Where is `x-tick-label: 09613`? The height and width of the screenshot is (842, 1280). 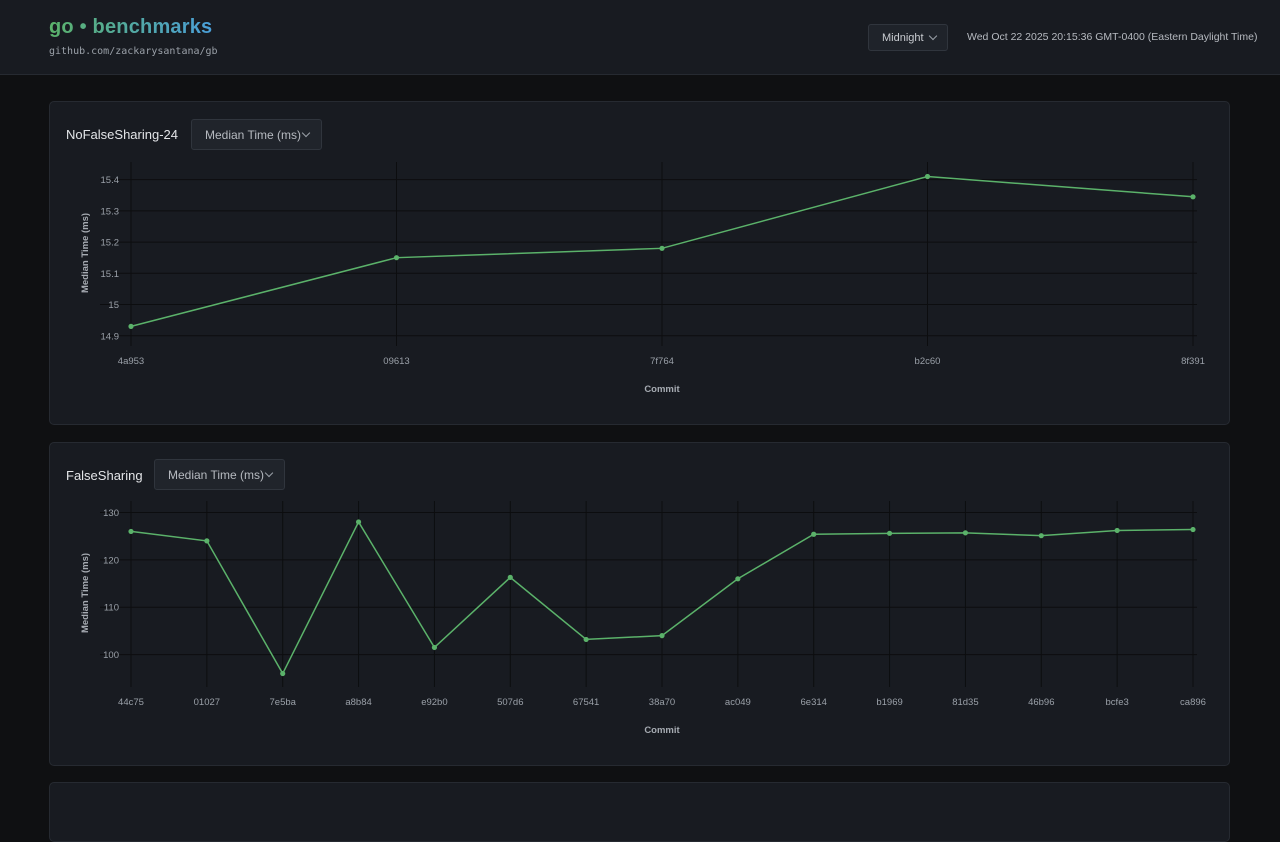 x-tick-label: 09613 is located at coordinates (396, 361).